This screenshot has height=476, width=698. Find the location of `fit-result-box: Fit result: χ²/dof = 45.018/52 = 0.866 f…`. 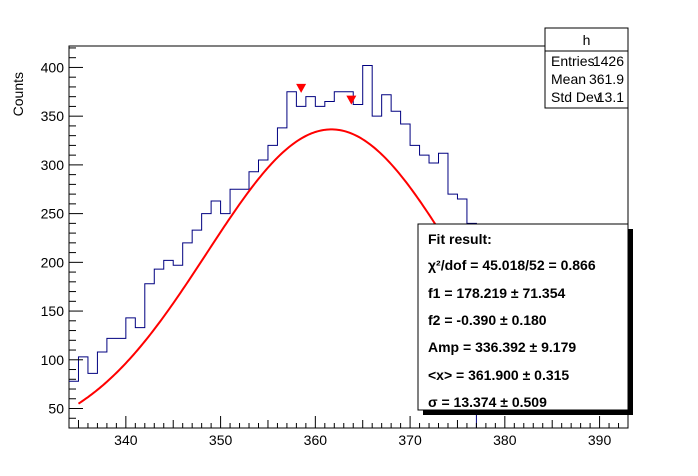

fit-result-box: Fit result: χ²/dof = 45.018/52 = 0.866 f… is located at coordinates (525, 319).